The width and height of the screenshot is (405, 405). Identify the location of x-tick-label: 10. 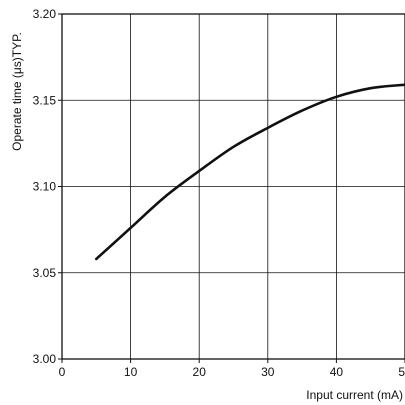
(131, 372).